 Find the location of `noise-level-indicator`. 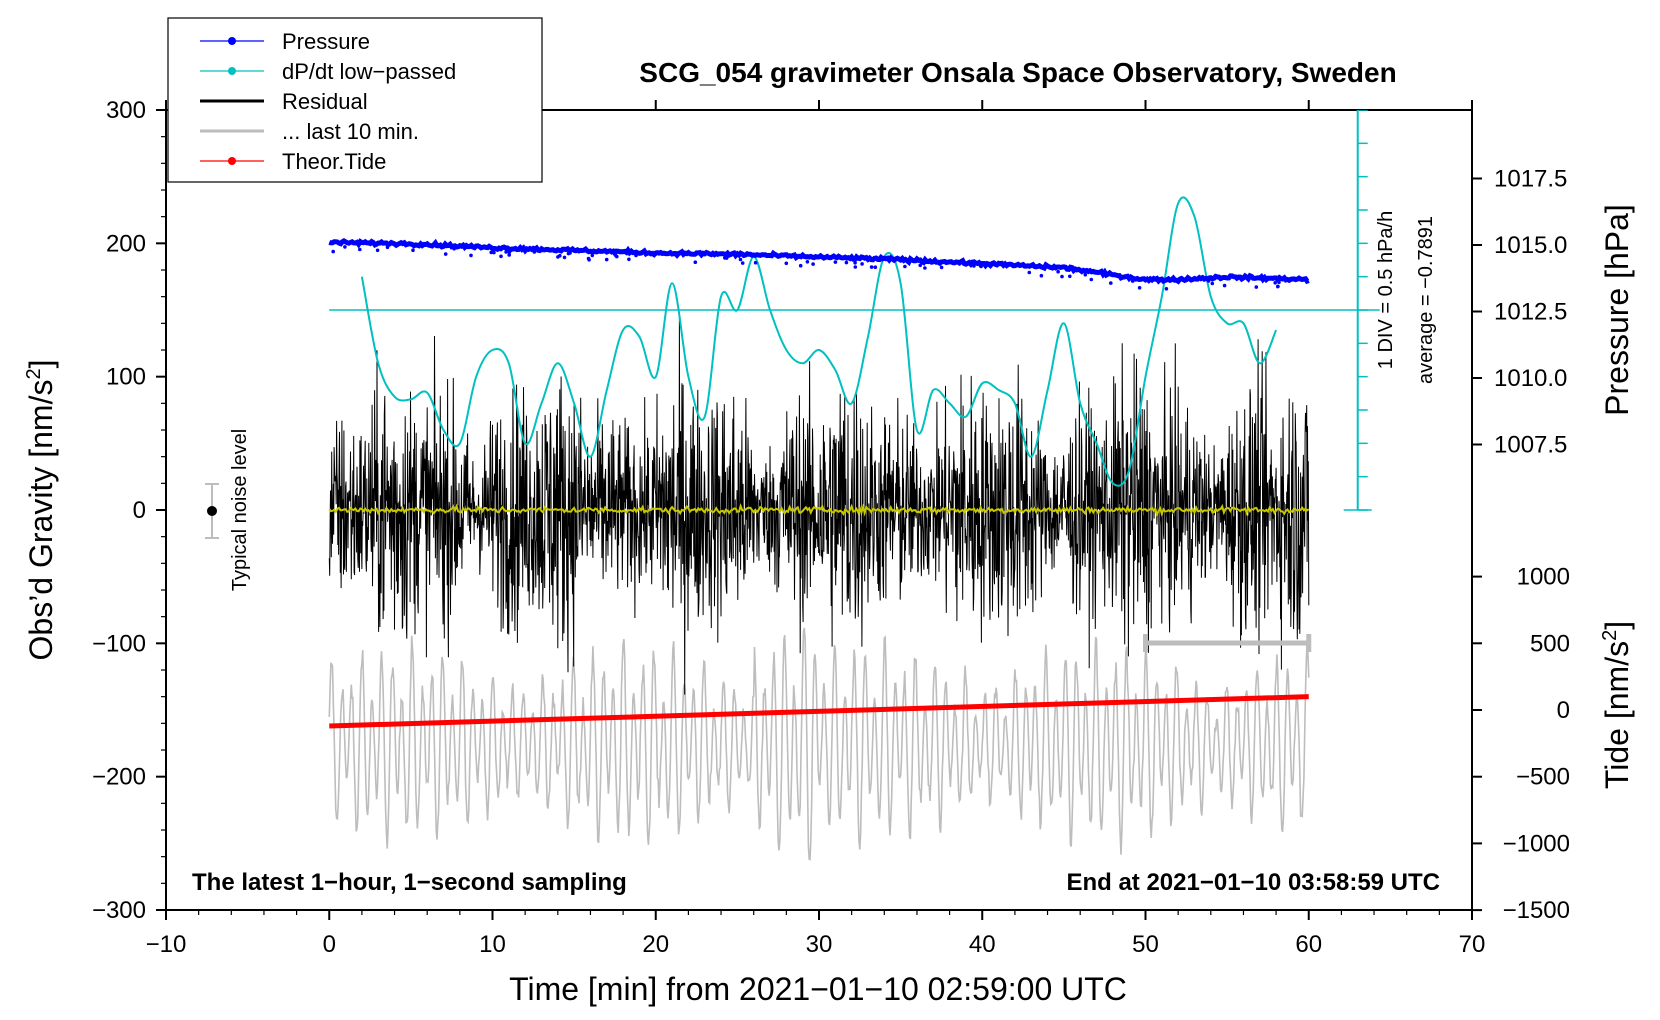

noise-level-indicator is located at coordinates (212, 511).